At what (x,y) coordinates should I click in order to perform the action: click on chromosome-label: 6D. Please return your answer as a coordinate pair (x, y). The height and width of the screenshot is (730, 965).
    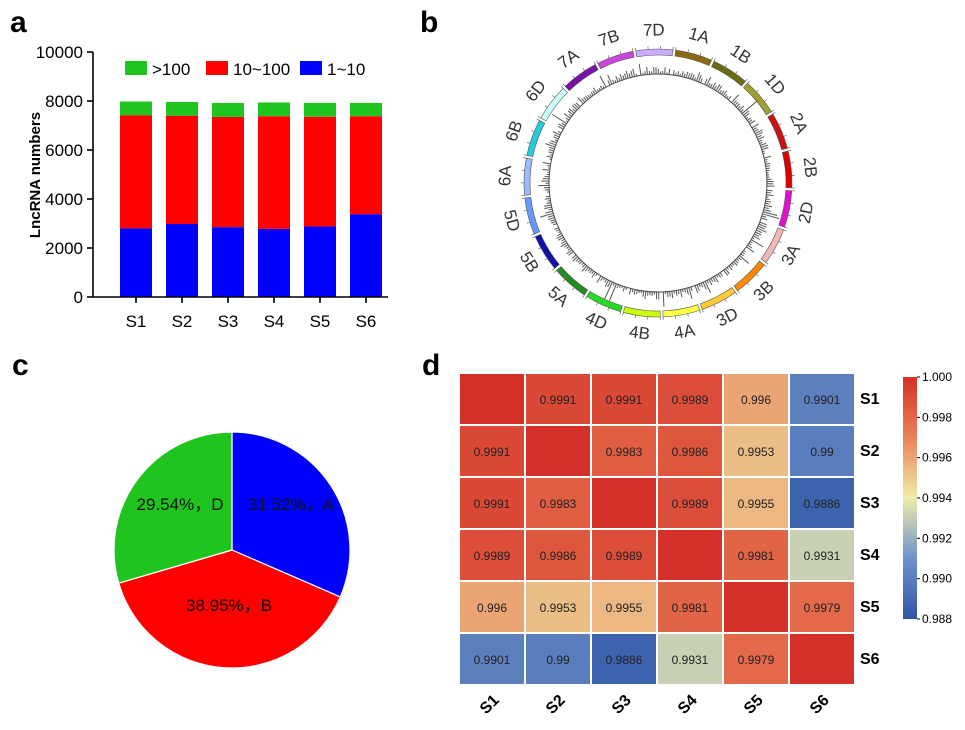
    Looking at the image, I should click on (536, 91).